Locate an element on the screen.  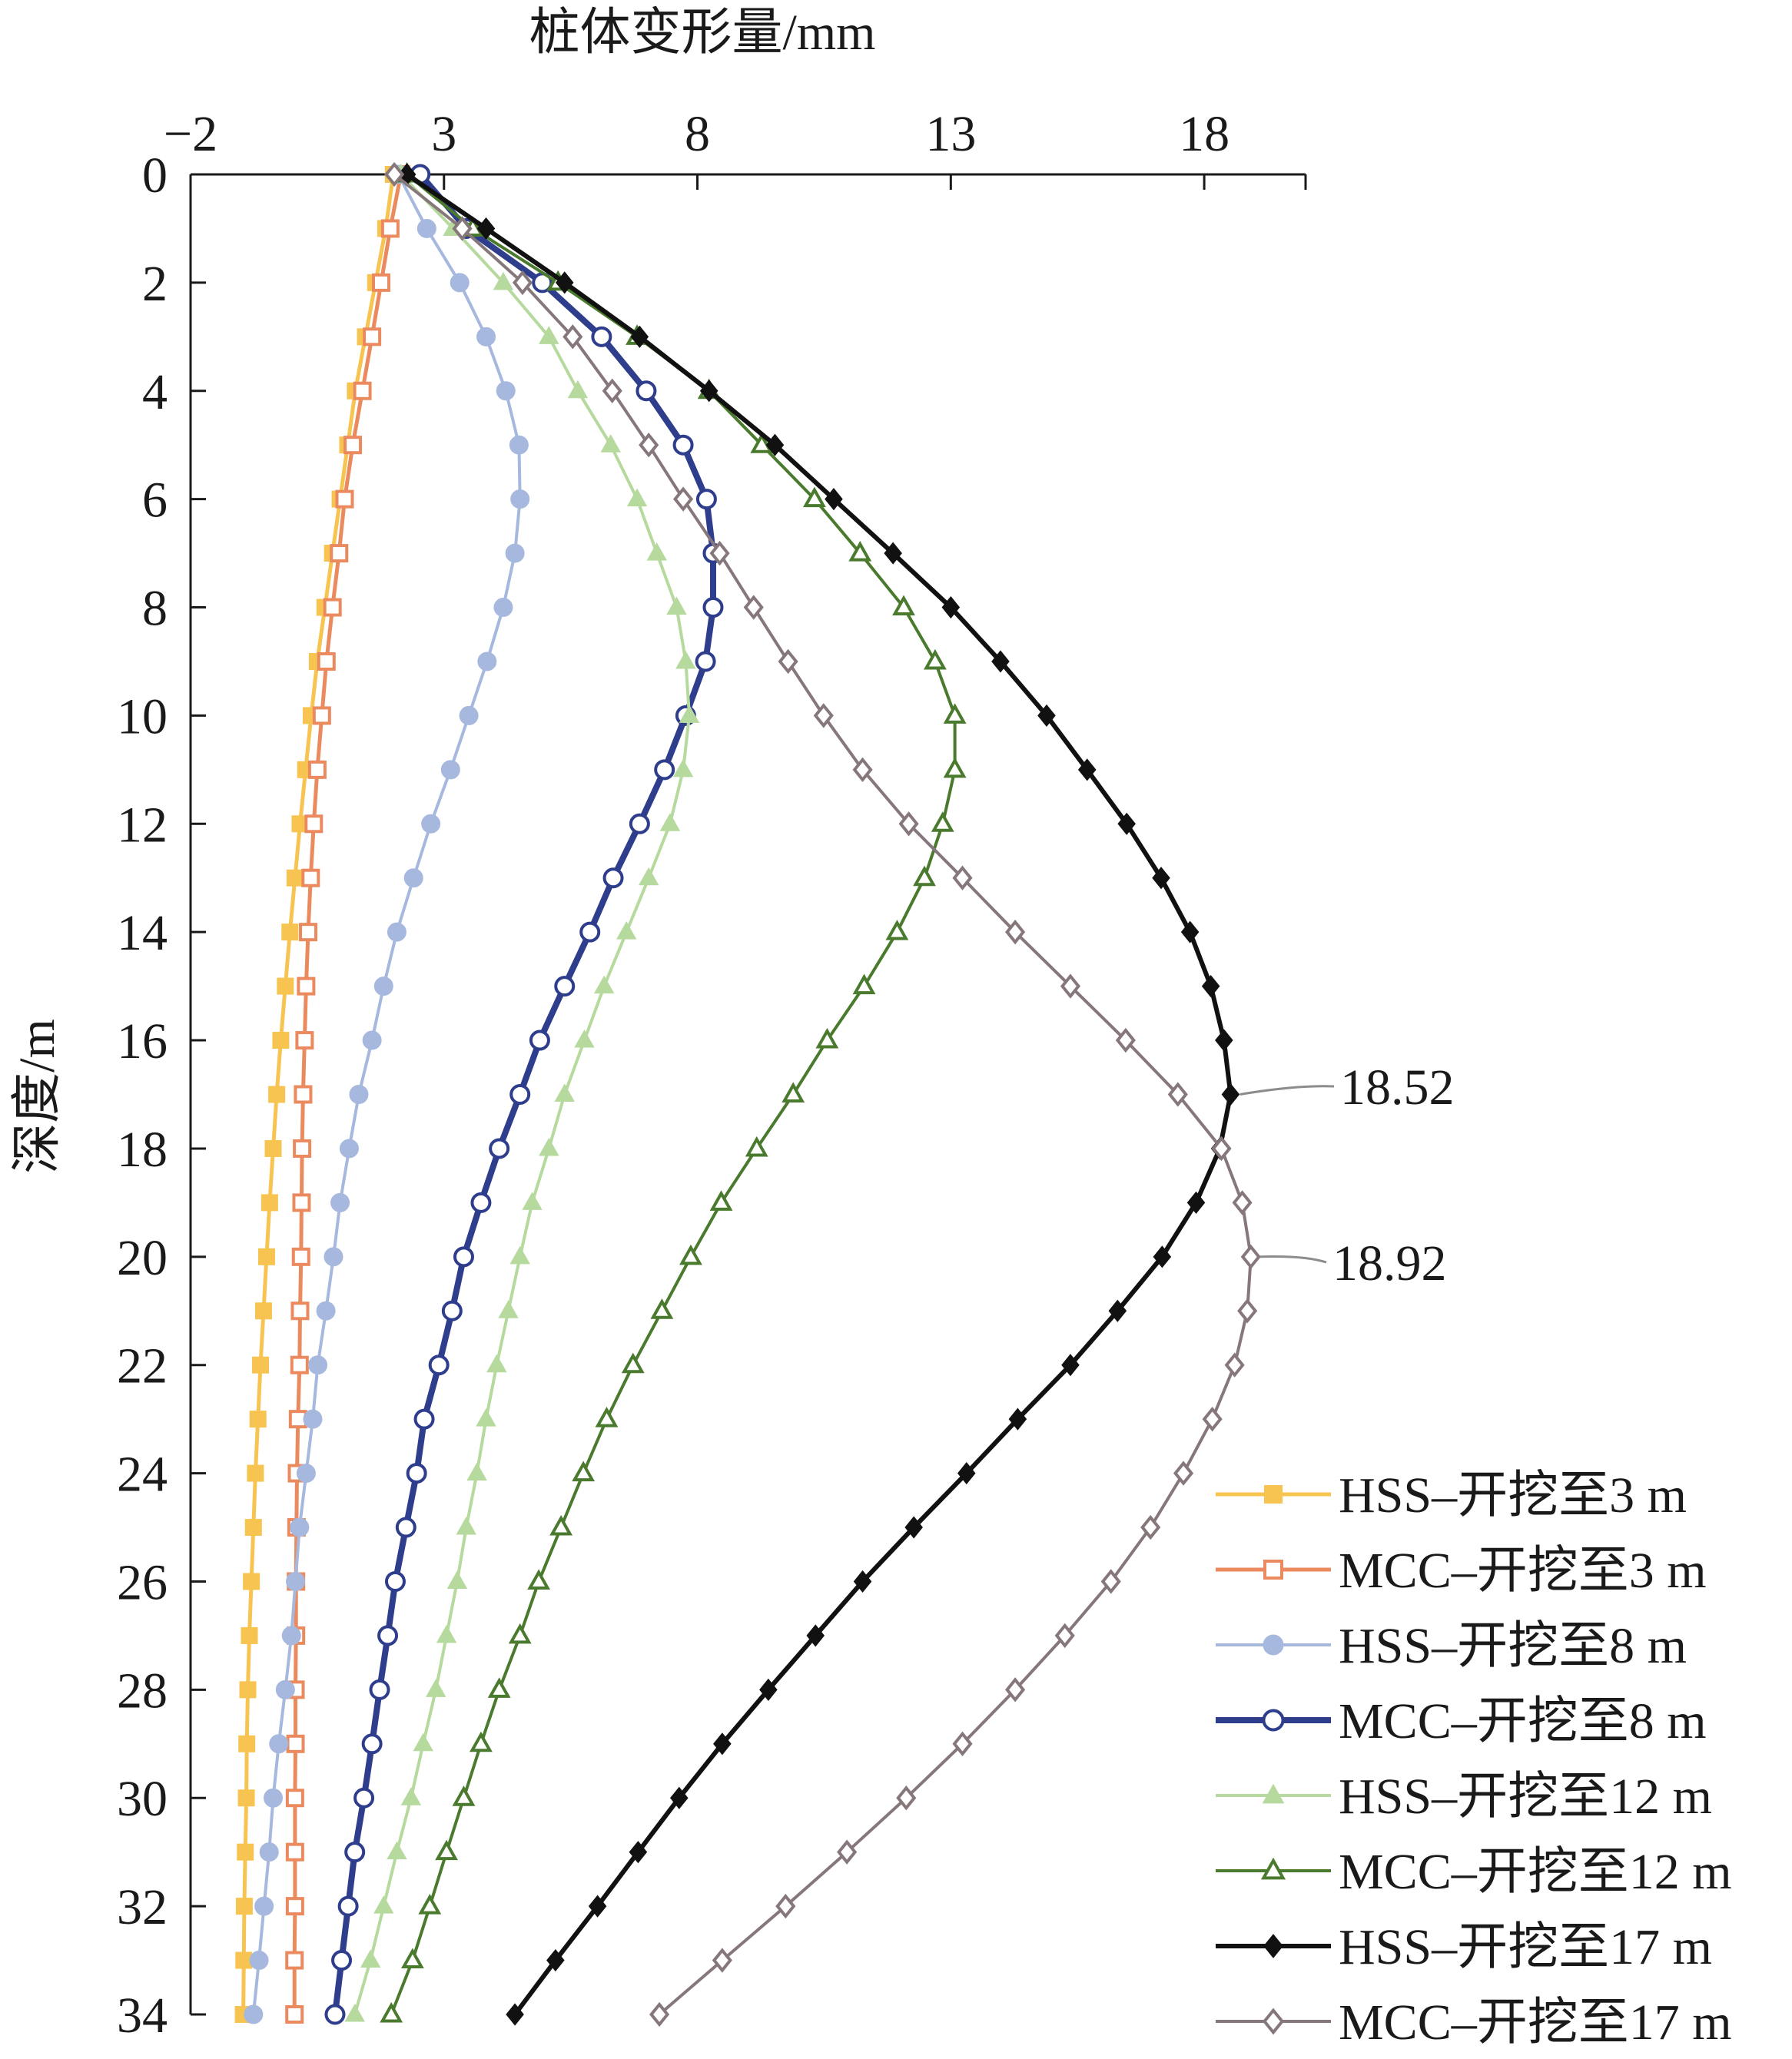
legend-item-hss-12m: HSS–开挖至12 m is located at coordinates (1464, 1797).